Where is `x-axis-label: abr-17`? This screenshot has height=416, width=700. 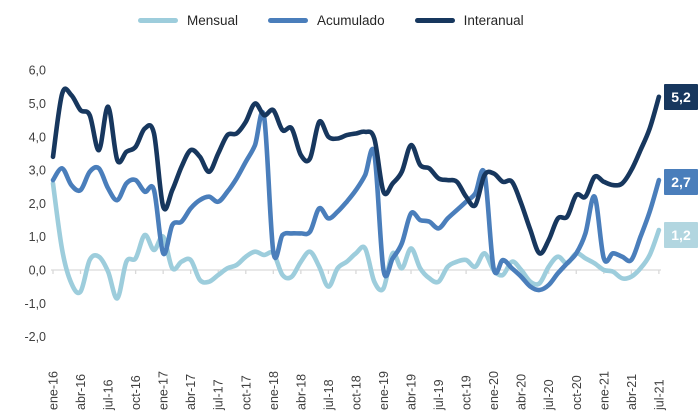 x-axis-label: abr-17 is located at coordinates (191, 392).